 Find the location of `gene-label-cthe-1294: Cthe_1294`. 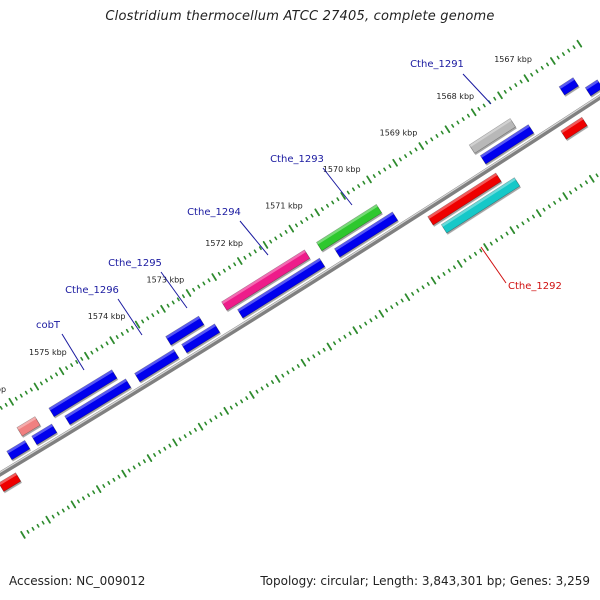

gene-label-cthe-1294: Cthe_1294 is located at coordinates (214, 212).